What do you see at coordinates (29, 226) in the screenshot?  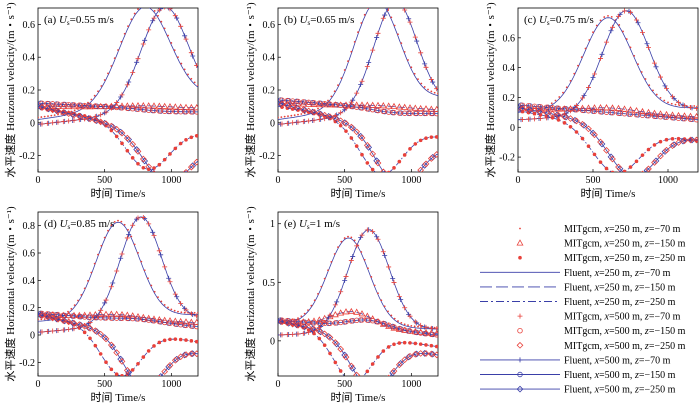 I see `y-tick-label: 0.8` at bounding box center [29, 226].